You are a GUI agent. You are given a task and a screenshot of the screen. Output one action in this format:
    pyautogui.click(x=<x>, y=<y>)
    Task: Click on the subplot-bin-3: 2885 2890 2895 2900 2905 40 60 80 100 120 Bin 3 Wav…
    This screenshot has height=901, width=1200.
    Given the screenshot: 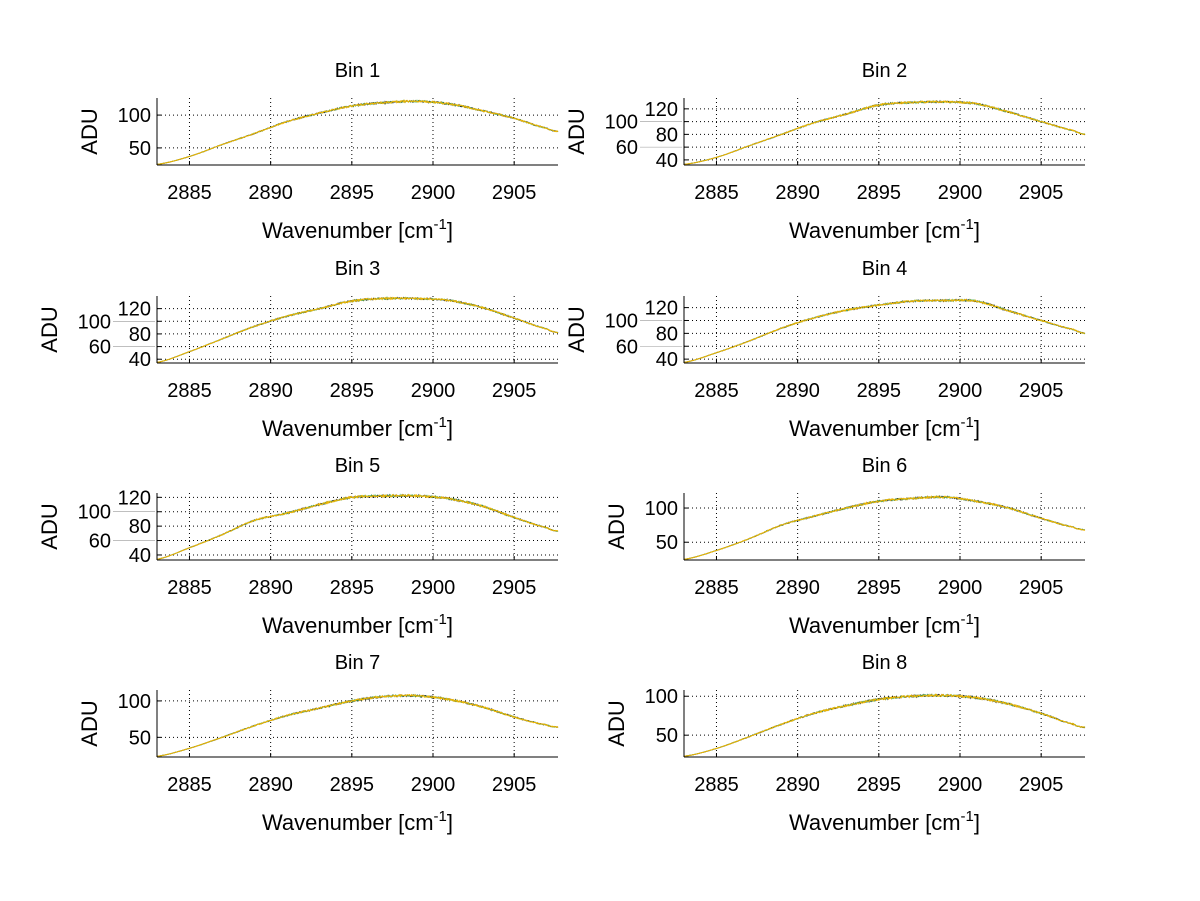 What is the action you would take?
    pyautogui.click(x=298, y=349)
    